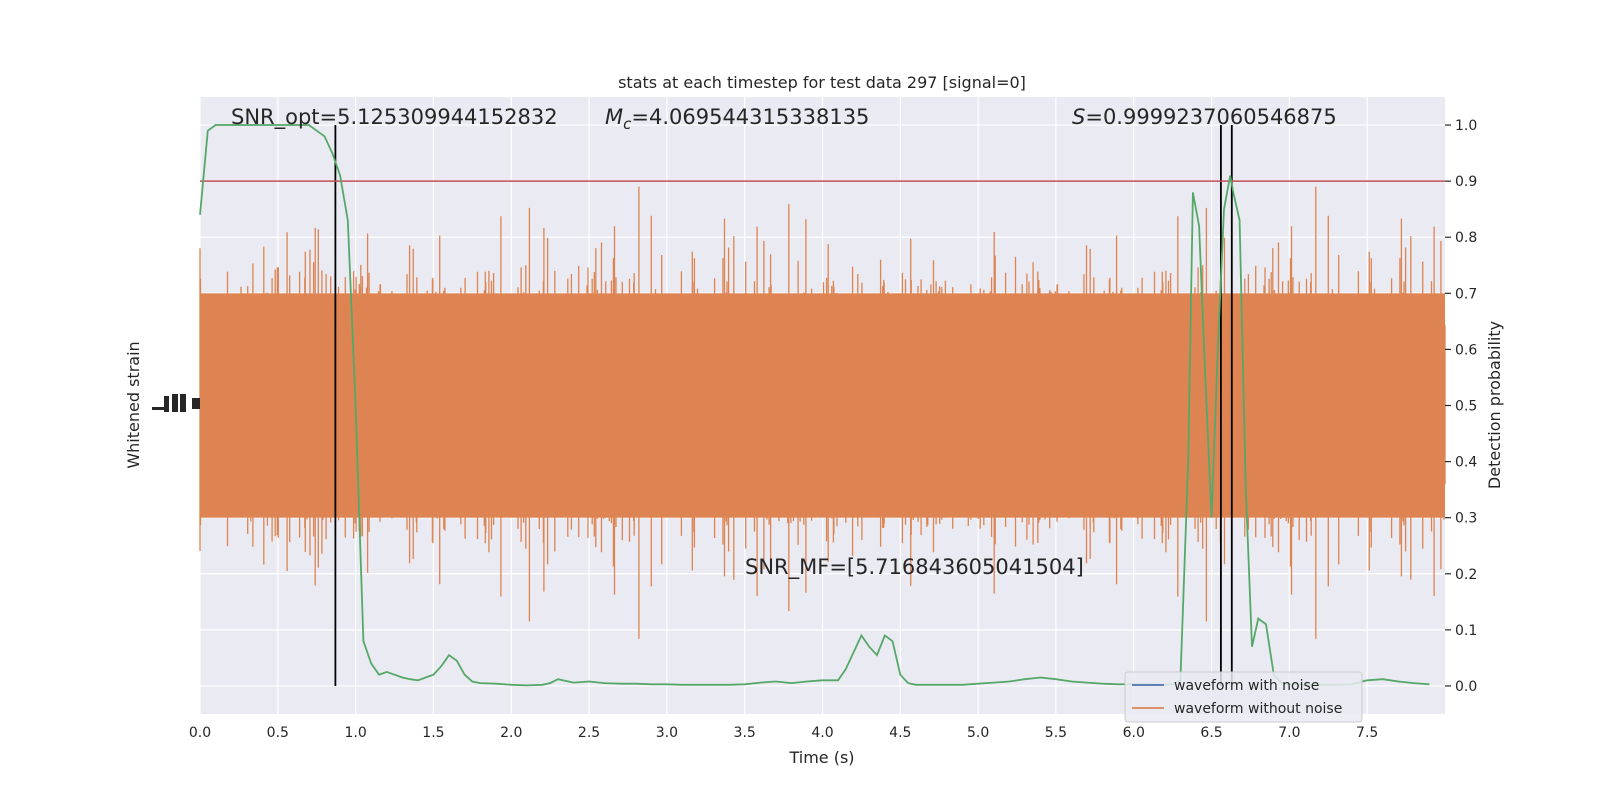 The width and height of the screenshot is (1600, 800). I want to click on chirp-mass-annotation: Mc=4.069544315338135, so click(737, 119).